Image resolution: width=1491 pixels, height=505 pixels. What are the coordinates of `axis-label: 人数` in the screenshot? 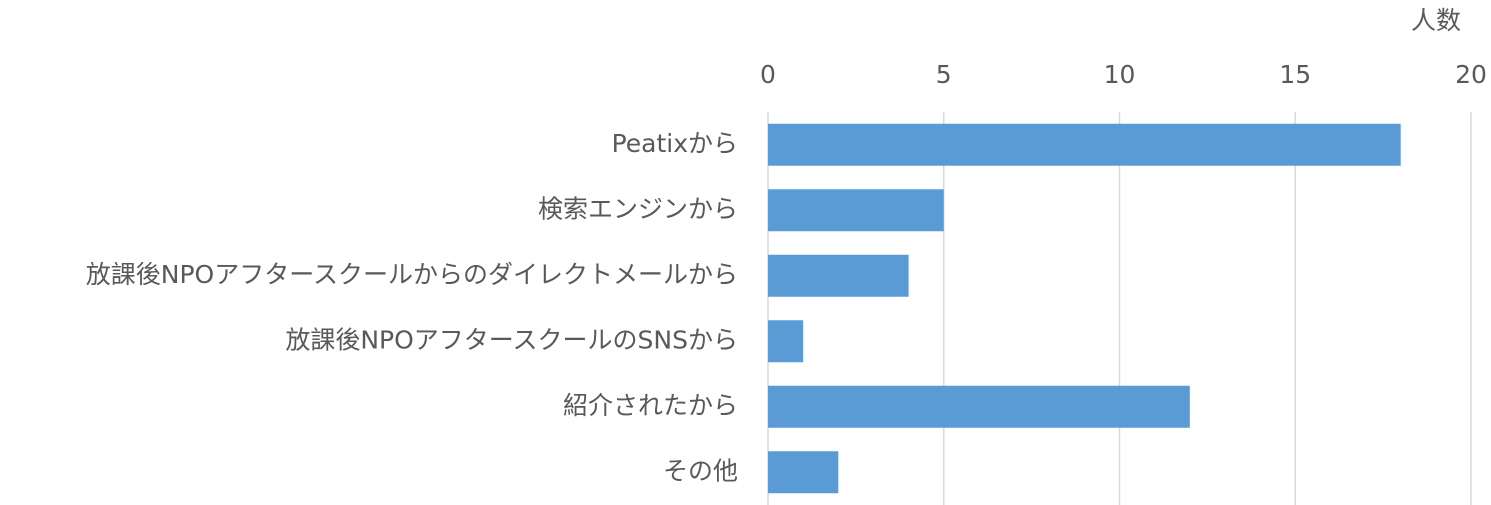 It's located at (1436, 20).